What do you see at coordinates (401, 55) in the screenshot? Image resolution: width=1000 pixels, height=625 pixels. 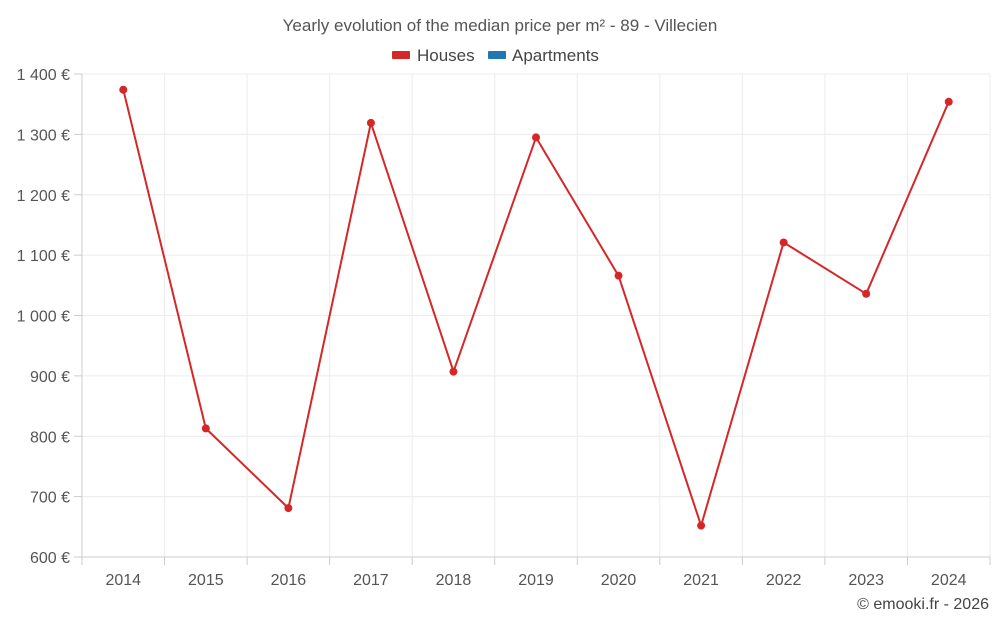 I see `legend-swatch-houses` at bounding box center [401, 55].